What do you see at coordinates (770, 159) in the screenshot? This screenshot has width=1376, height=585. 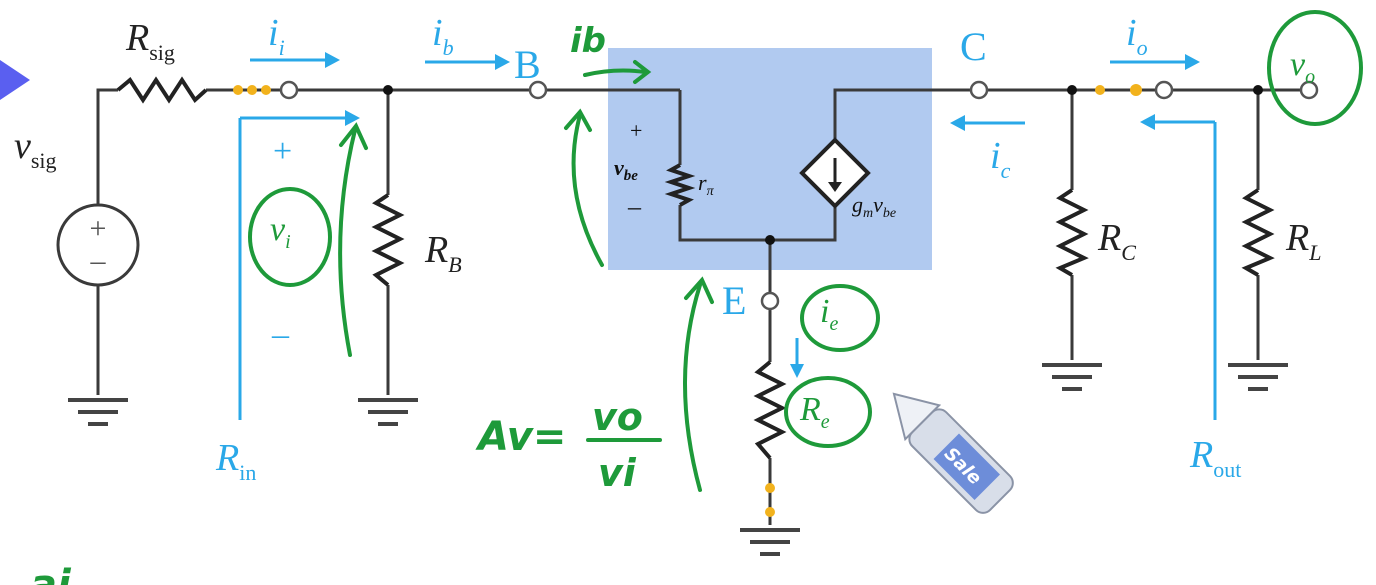 I see `transistor-model-box` at bounding box center [770, 159].